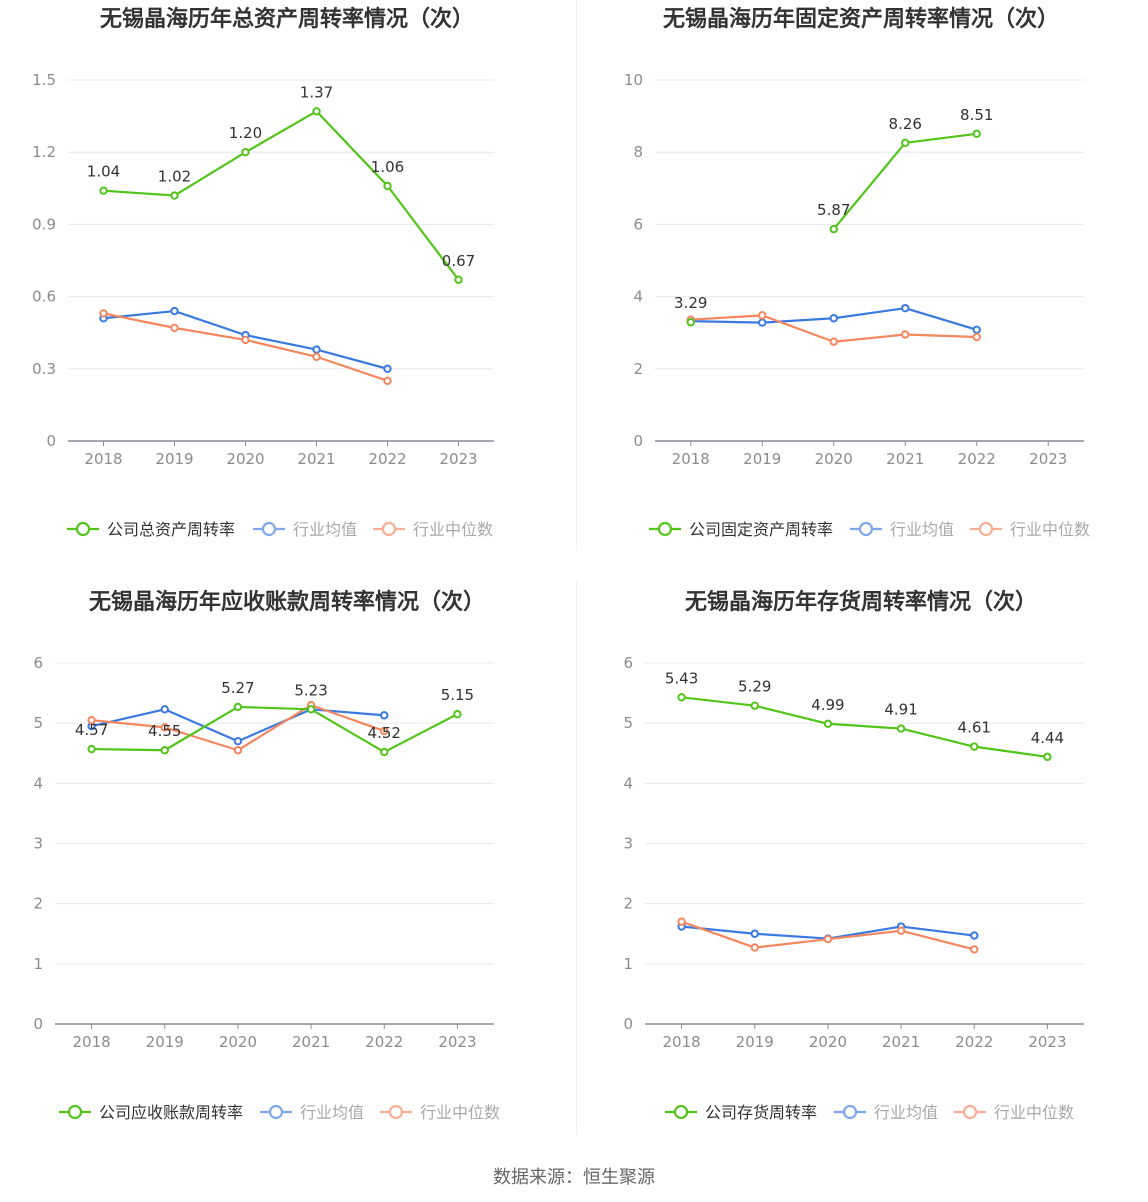 This screenshot has width=1148, height=1202. What do you see at coordinates (44, 80) in the screenshot?
I see `y-tick-label: 1.5` at bounding box center [44, 80].